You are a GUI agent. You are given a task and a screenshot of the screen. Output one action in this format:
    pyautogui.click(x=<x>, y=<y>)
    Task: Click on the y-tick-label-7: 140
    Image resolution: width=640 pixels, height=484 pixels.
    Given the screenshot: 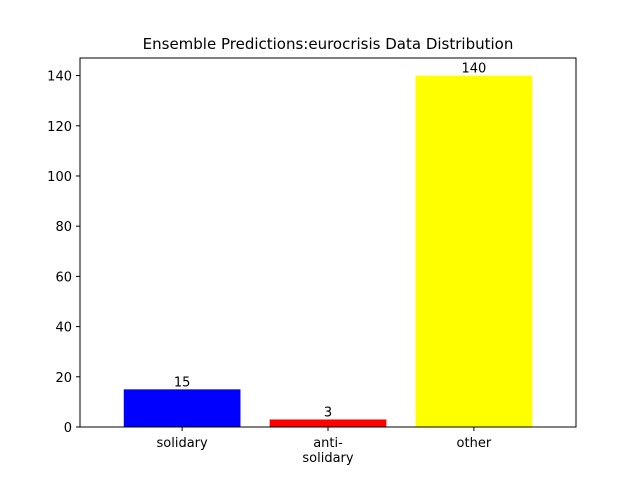 What is the action you would take?
    pyautogui.click(x=59, y=77)
    